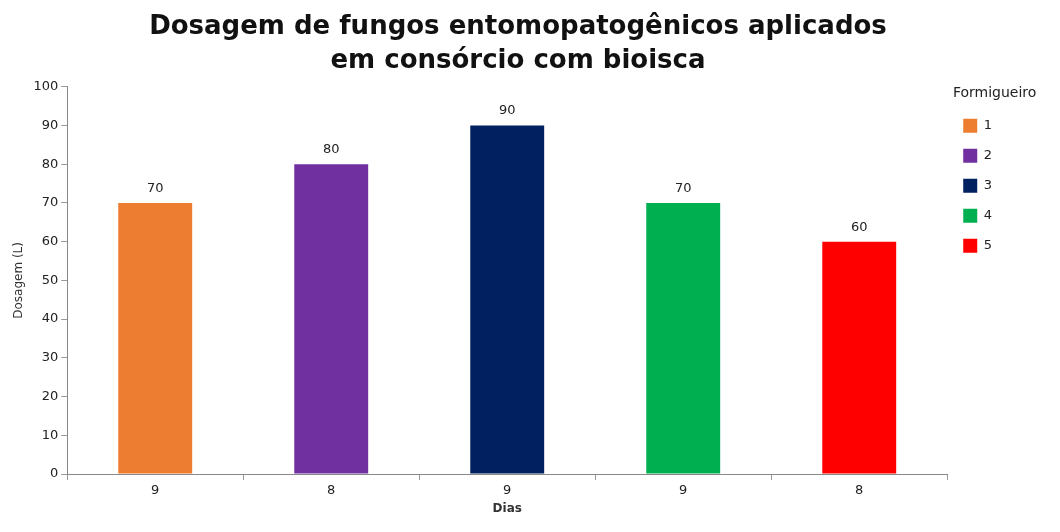  What do you see at coordinates (18, 280) in the screenshot?
I see `y-axis-title: Dosagem (L)` at bounding box center [18, 280].